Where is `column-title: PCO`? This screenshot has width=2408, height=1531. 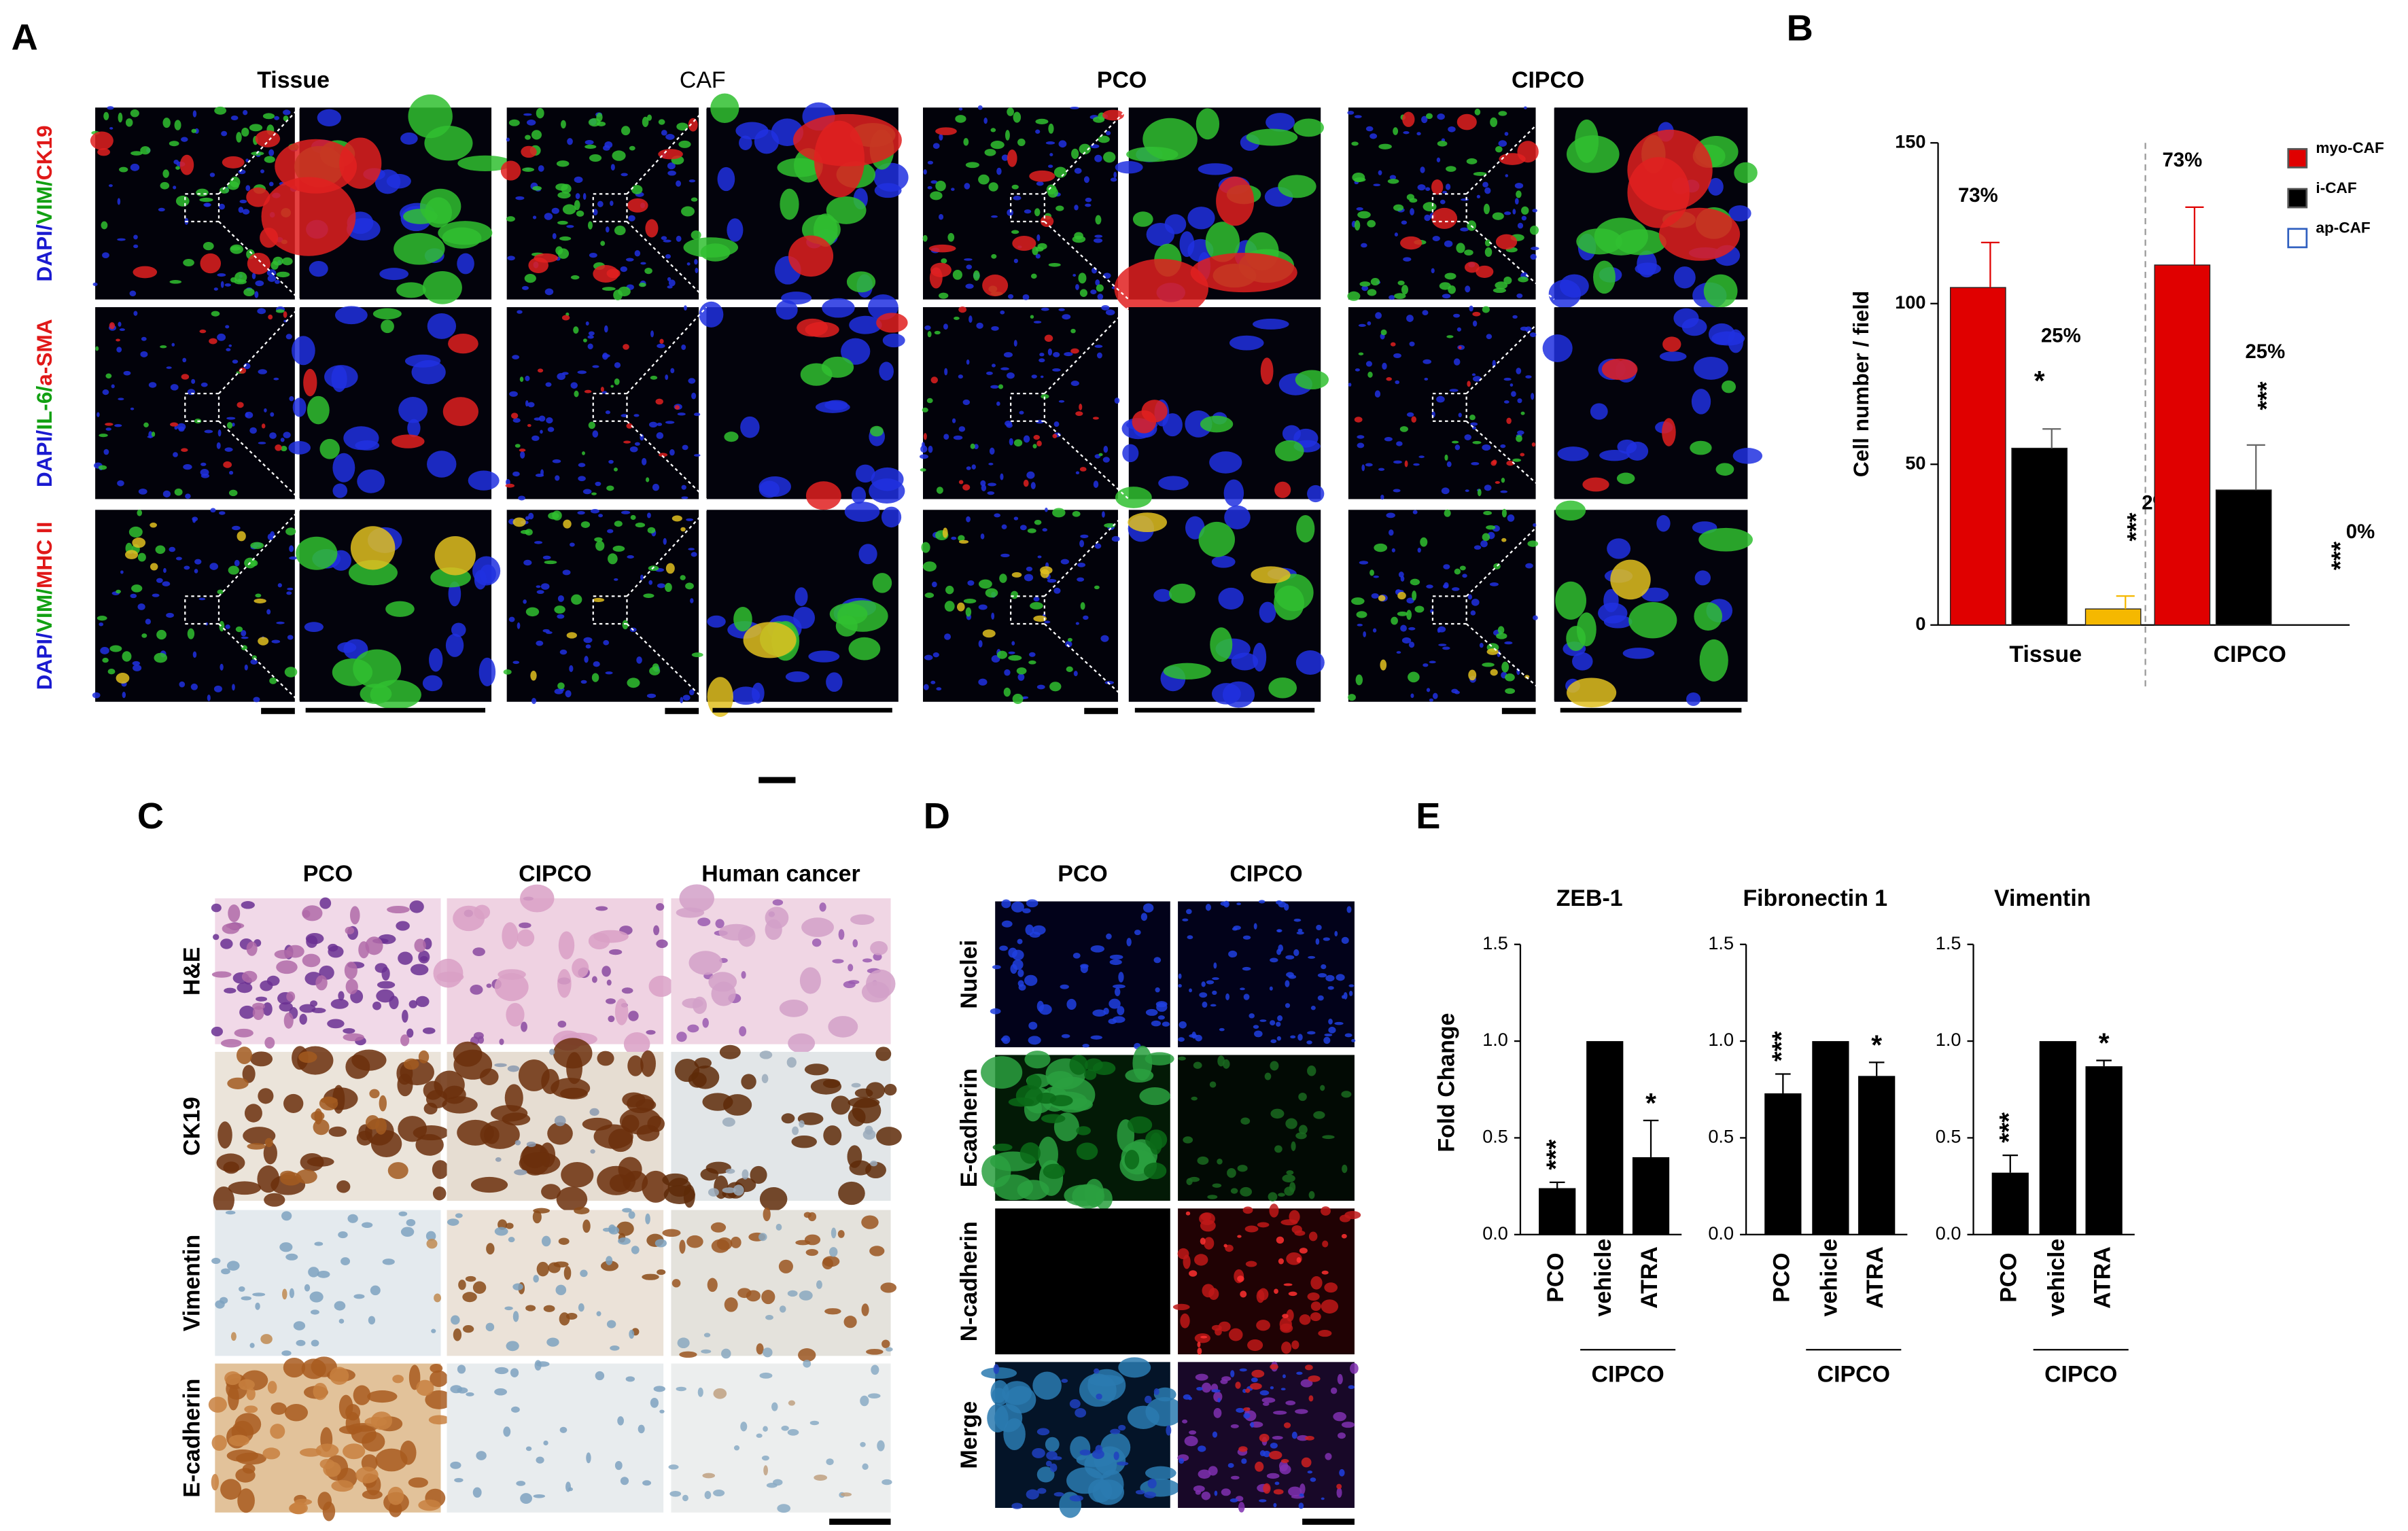 column-title: PCO is located at coordinates (1082, 874).